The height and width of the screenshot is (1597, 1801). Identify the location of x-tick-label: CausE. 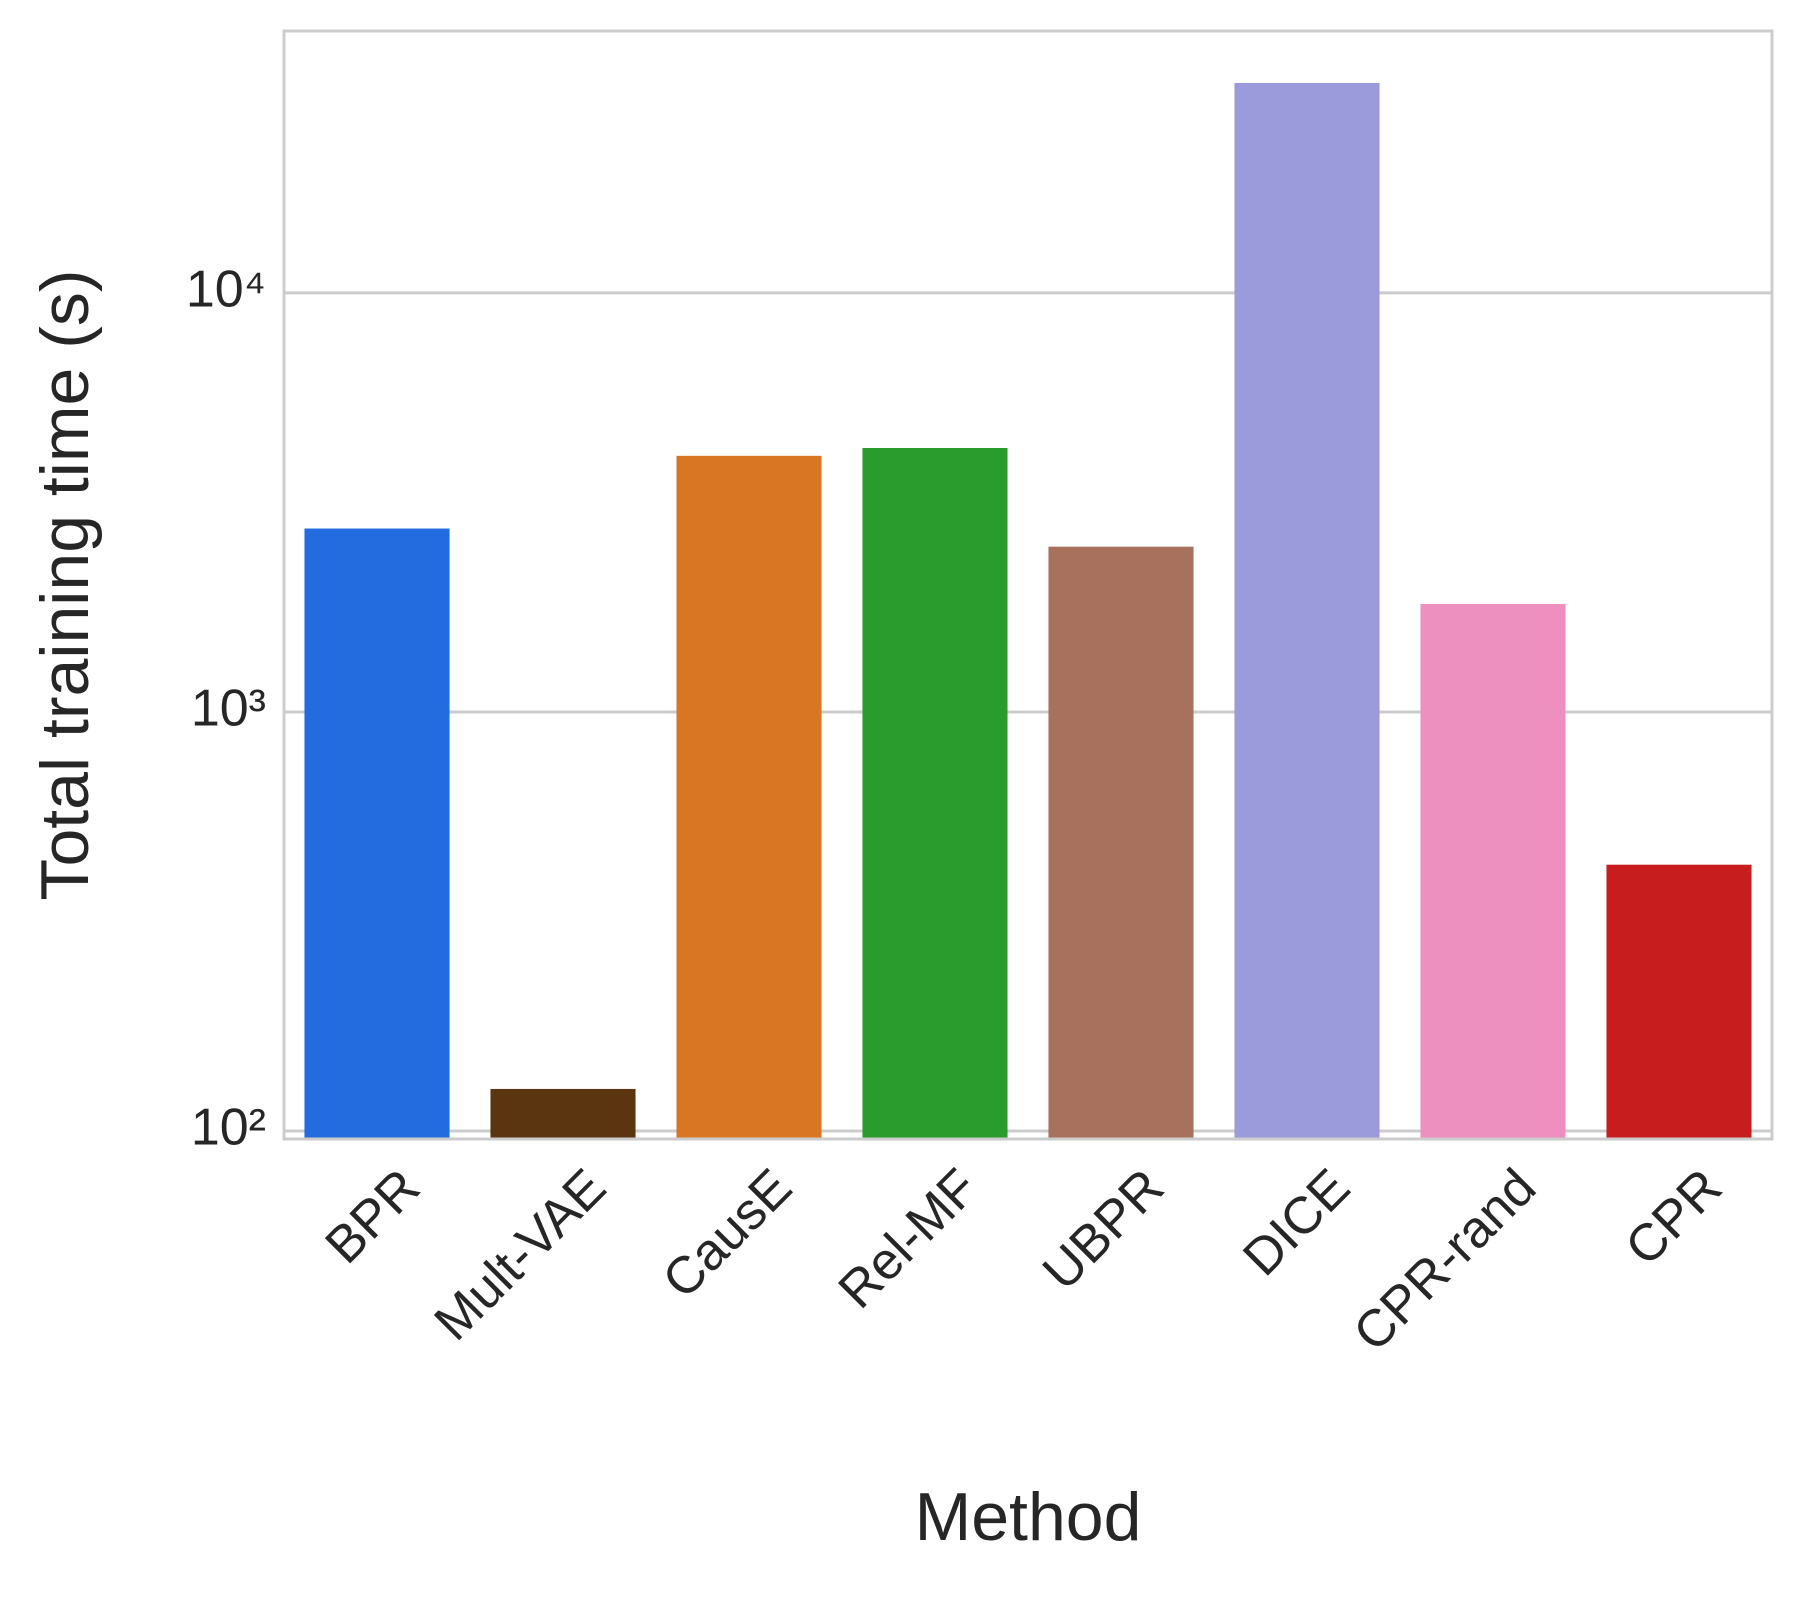
(727, 1233).